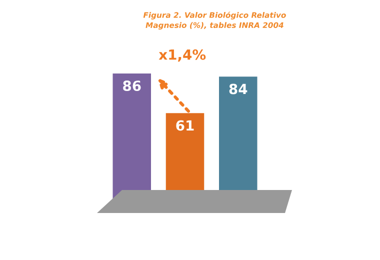  Describe the element at coordinates (182, 55) in the screenshot. I see `text: x1,4%` at that location.